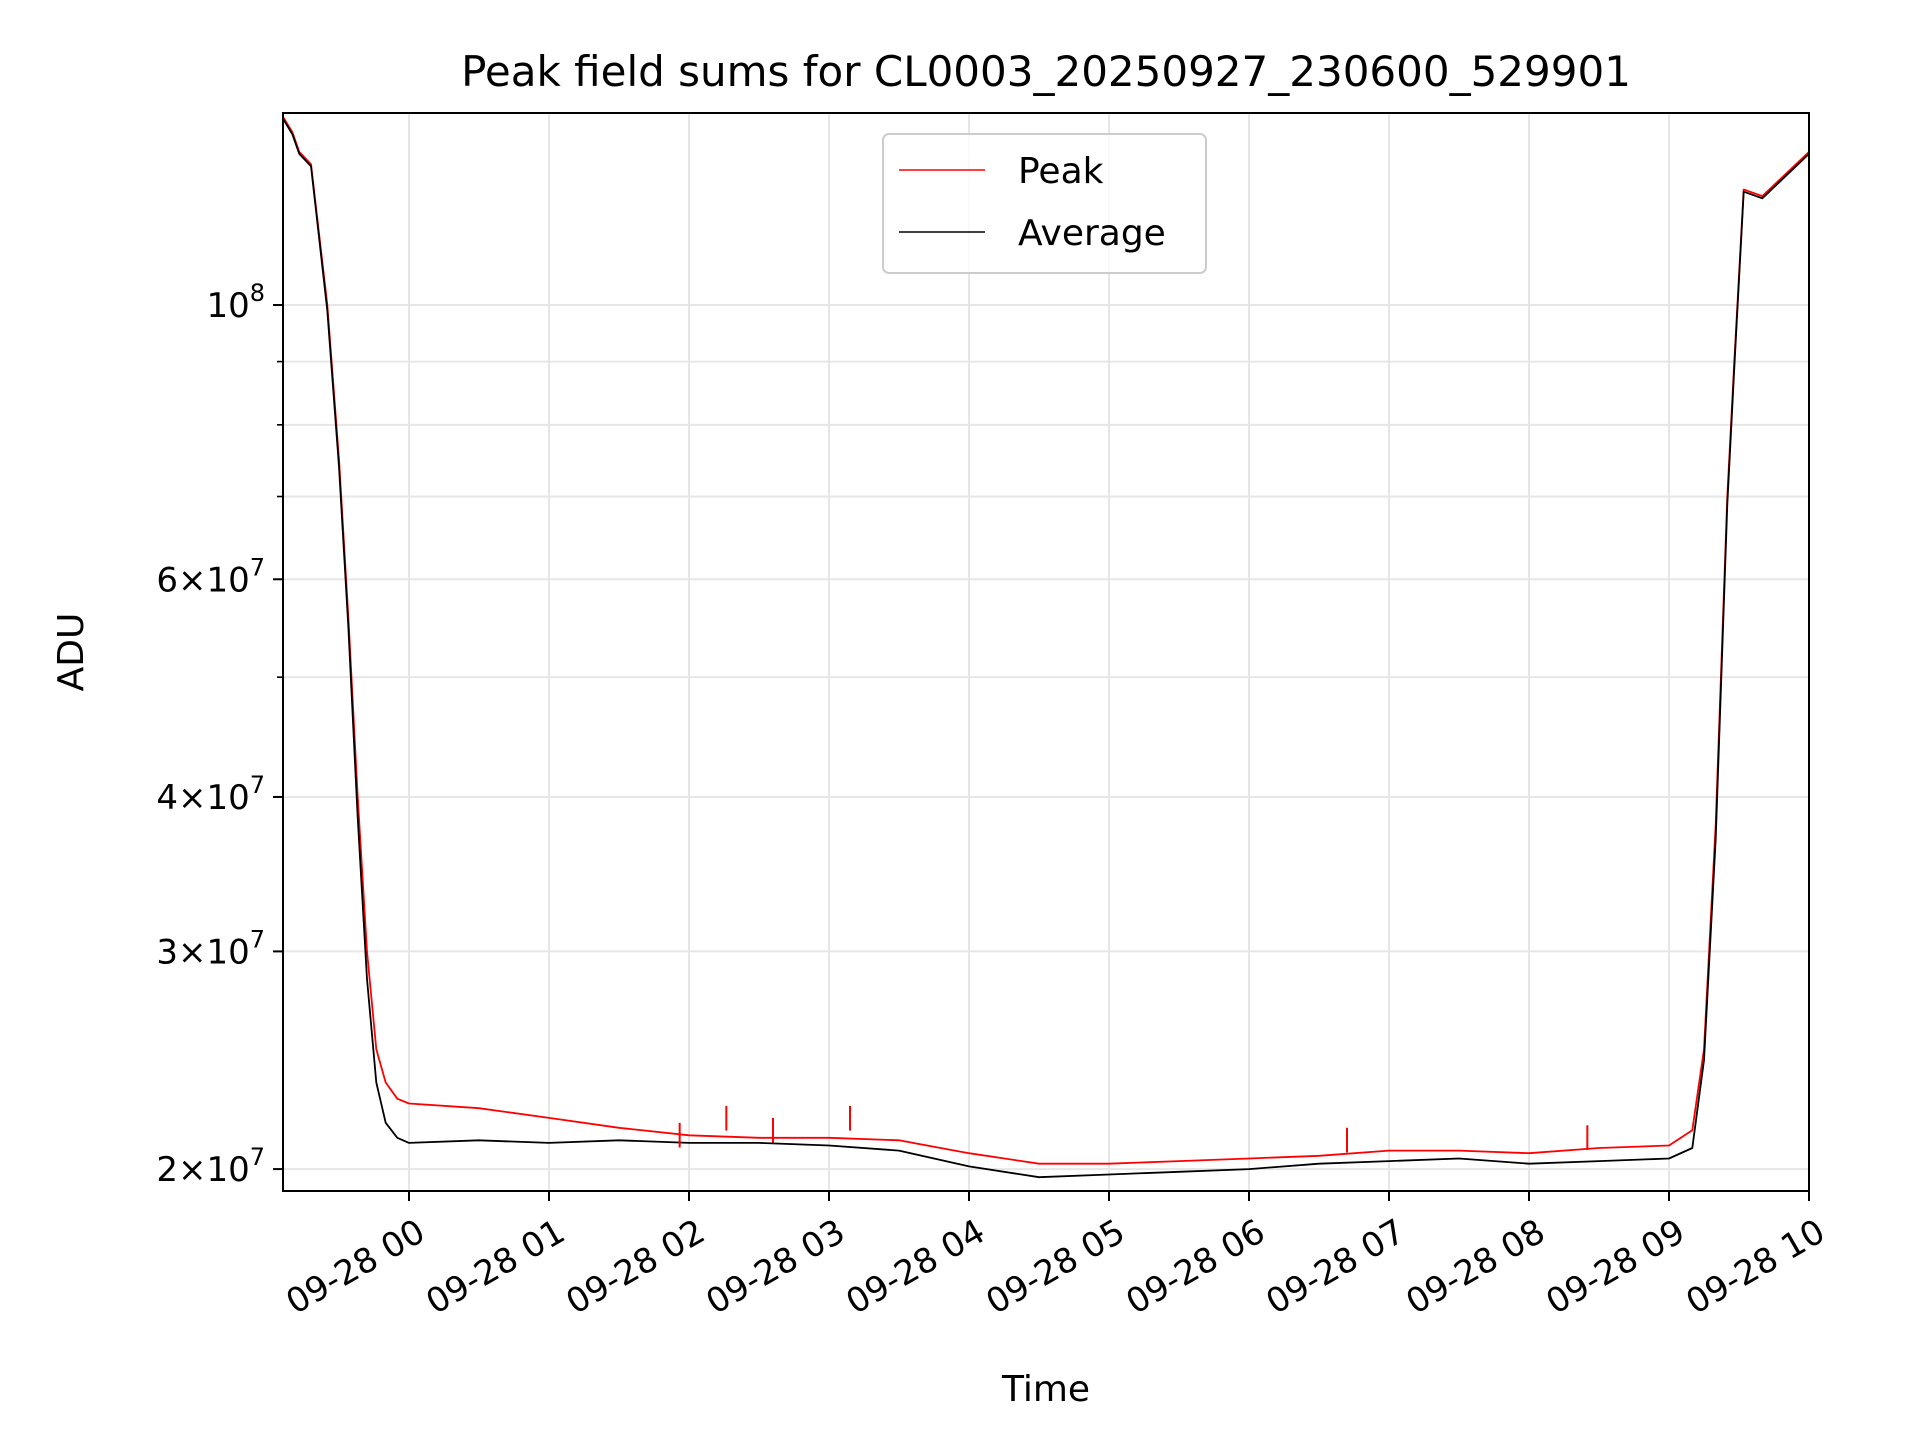 This screenshot has width=1920, height=1440. Describe the element at coordinates (210, 794) in the screenshot. I see `y-tick-label: 4×107` at that location.